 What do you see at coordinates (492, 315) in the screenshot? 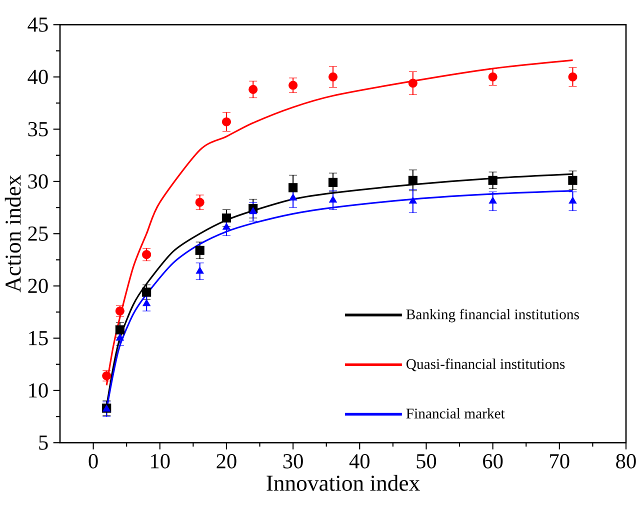
I see `legend-label: Banking financial institutions` at bounding box center [492, 315].